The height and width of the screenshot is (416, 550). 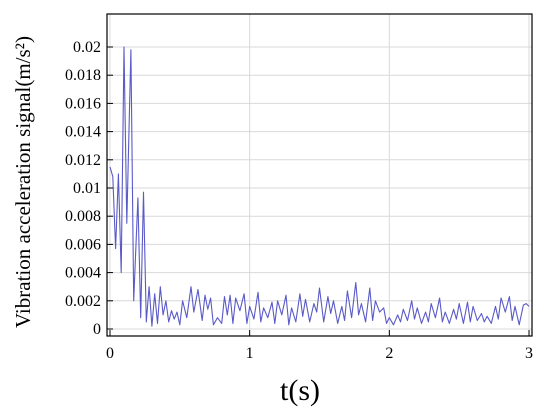 What do you see at coordinates (250, 353) in the screenshot?
I see `x-tick-label: 1` at bounding box center [250, 353].